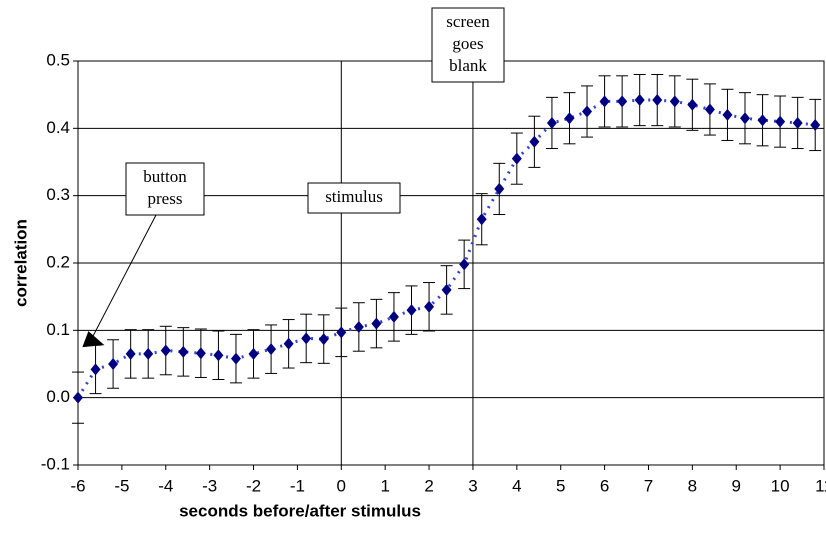 The image size is (826, 553). What do you see at coordinates (384, 485) in the screenshot?
I see `x-tick-label: 1` at bounding box center [384, 485].